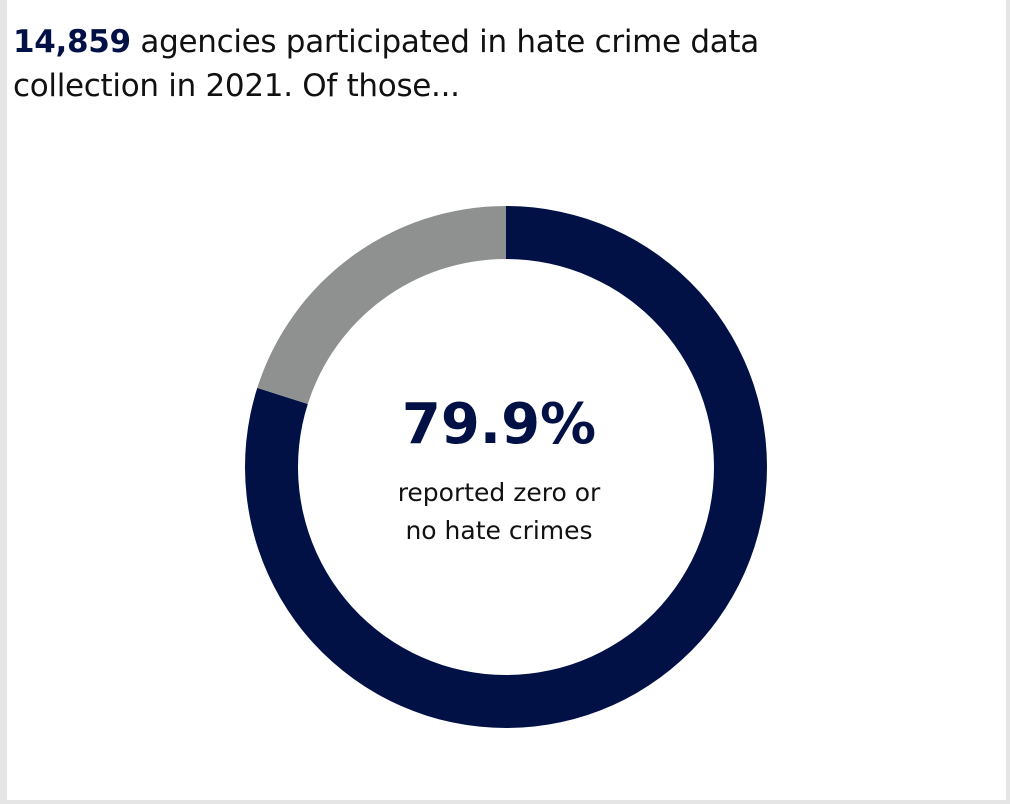  Describe the element at coordinates (499, 424) in the screenshot. I see `center-value: 79.9%` at that location.